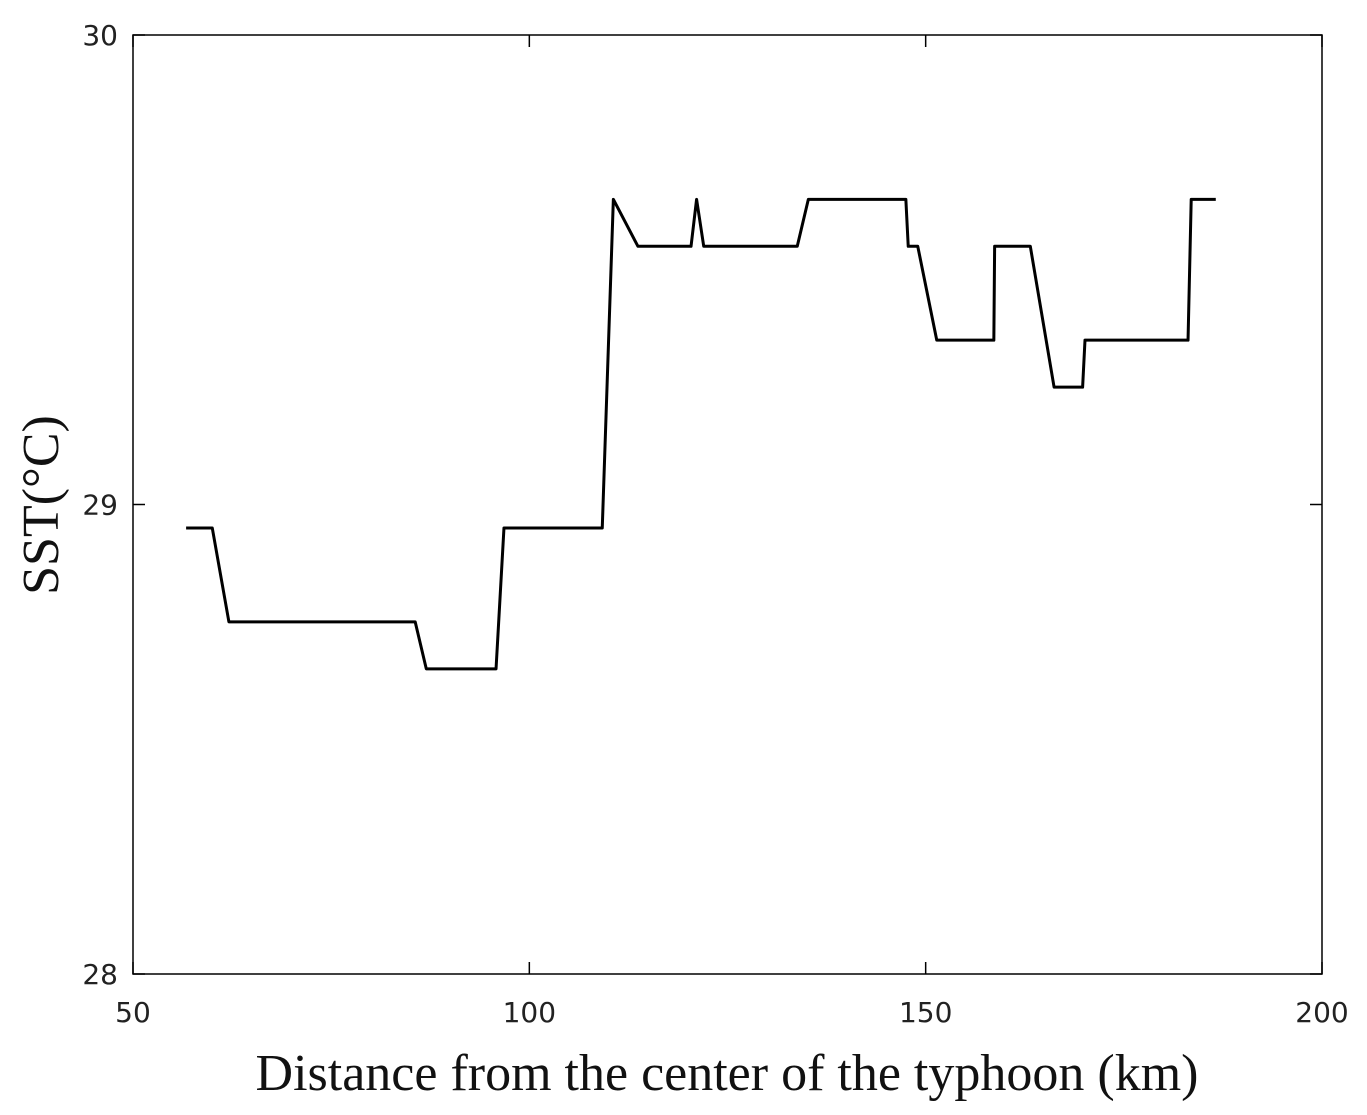 Image resolution: width=1367 pixels, height=1115 pixels. What do you see at coordinates (925, 1012) in the screenshot?
I see `x-tick-label: 150` at bounding box center [925, 1012].